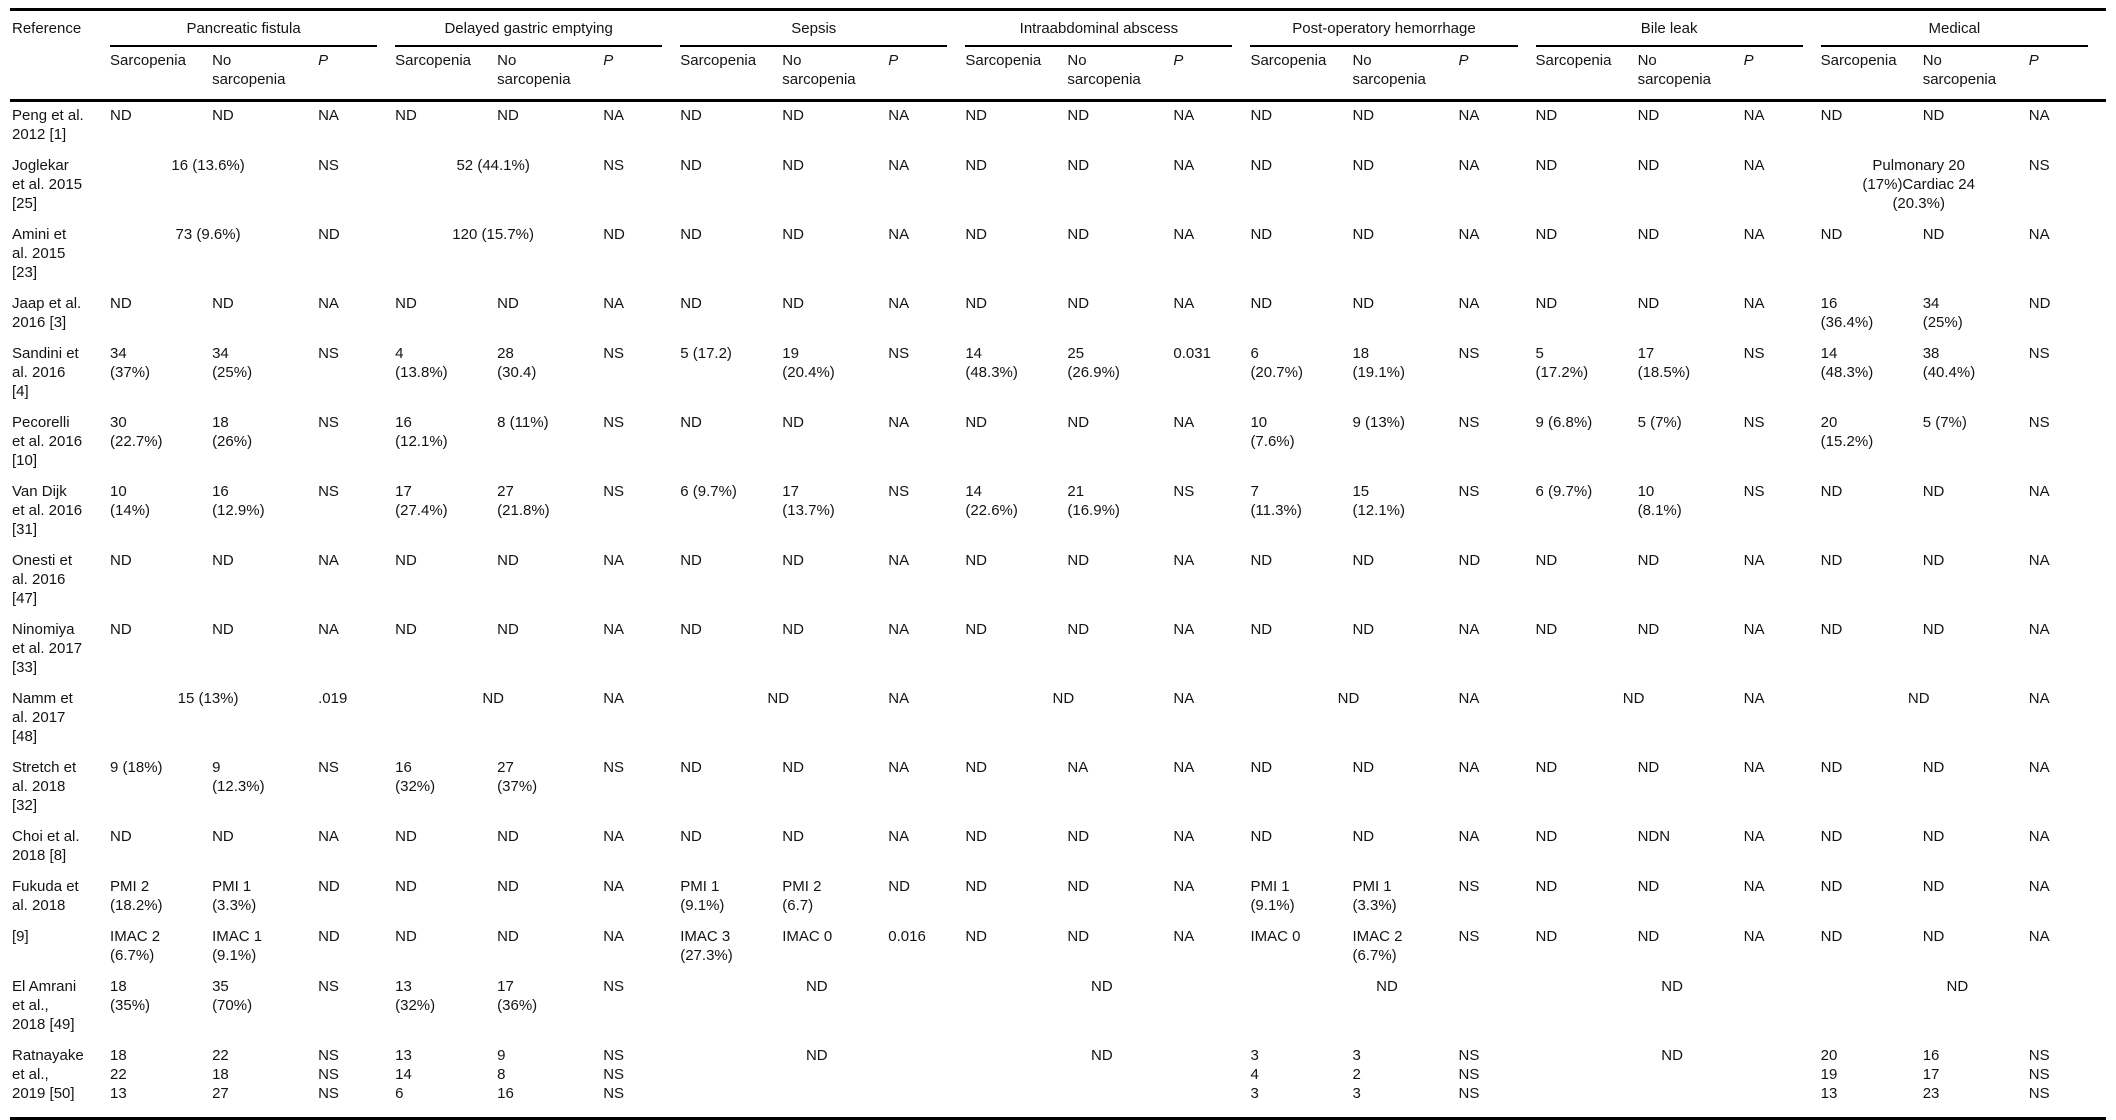 Image resolution: width=2116 pixels, height=1120 pixels. What do you see at coordinates (1378, 501) in the screenshot?
I see `data-cell: 15 (12.1%)` at bounding box center [1378, 501].